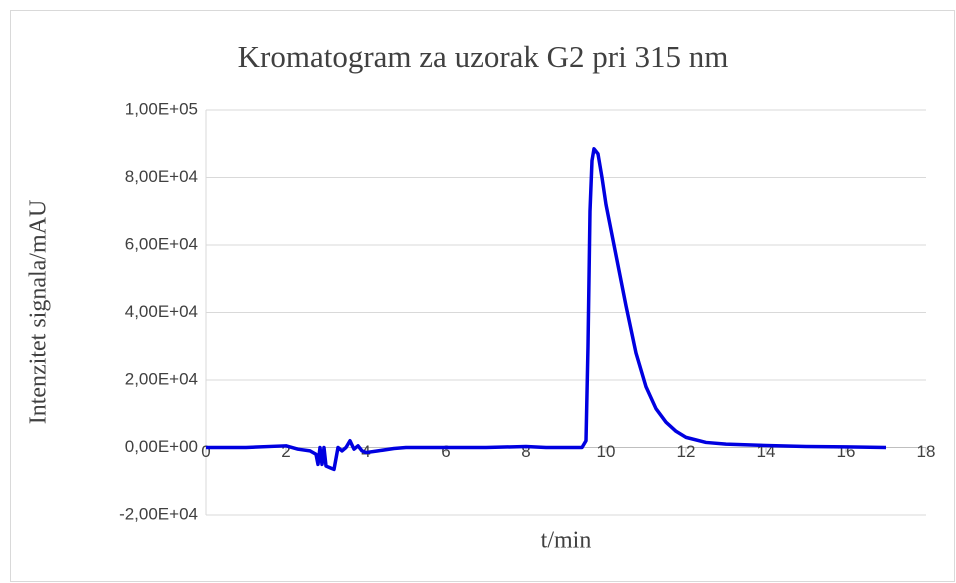 This screenshot has width=956, height=583. What do you see at coordinates (525, 451) in the screenshot?
I see `x-tick-label: 8` at bounding box center [525, 451].